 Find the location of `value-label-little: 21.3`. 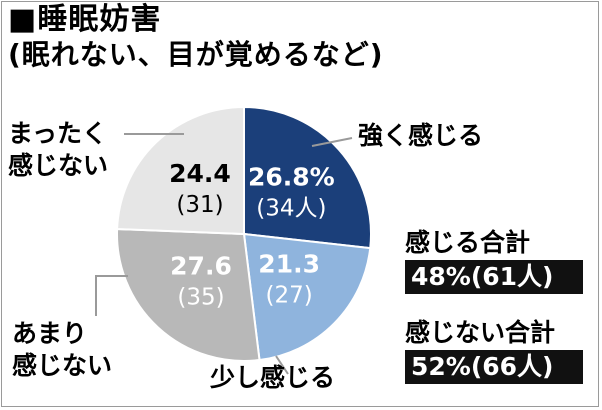

value-label-little: 21.3 is located at coordinates (289, 264).